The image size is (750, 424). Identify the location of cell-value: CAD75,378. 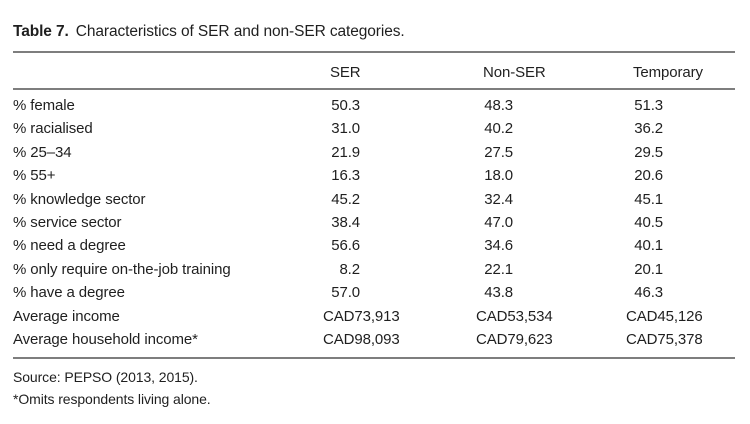
(664, 339).